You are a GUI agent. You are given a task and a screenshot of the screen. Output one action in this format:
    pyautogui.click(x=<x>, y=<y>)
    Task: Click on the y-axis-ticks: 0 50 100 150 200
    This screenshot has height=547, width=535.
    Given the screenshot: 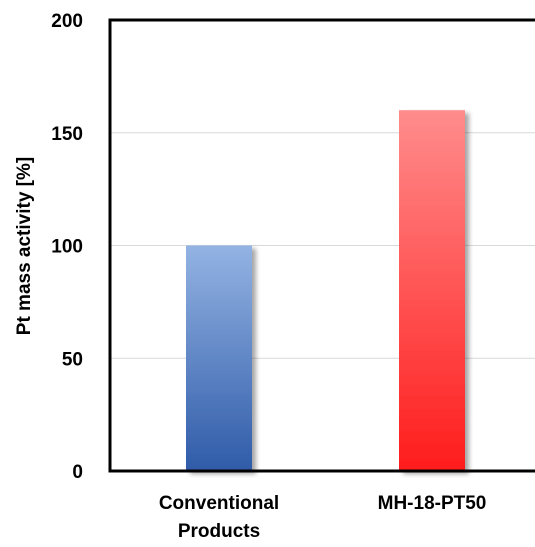 What is the action you would take?
    pyautogui.click(x=67, y=247)
    